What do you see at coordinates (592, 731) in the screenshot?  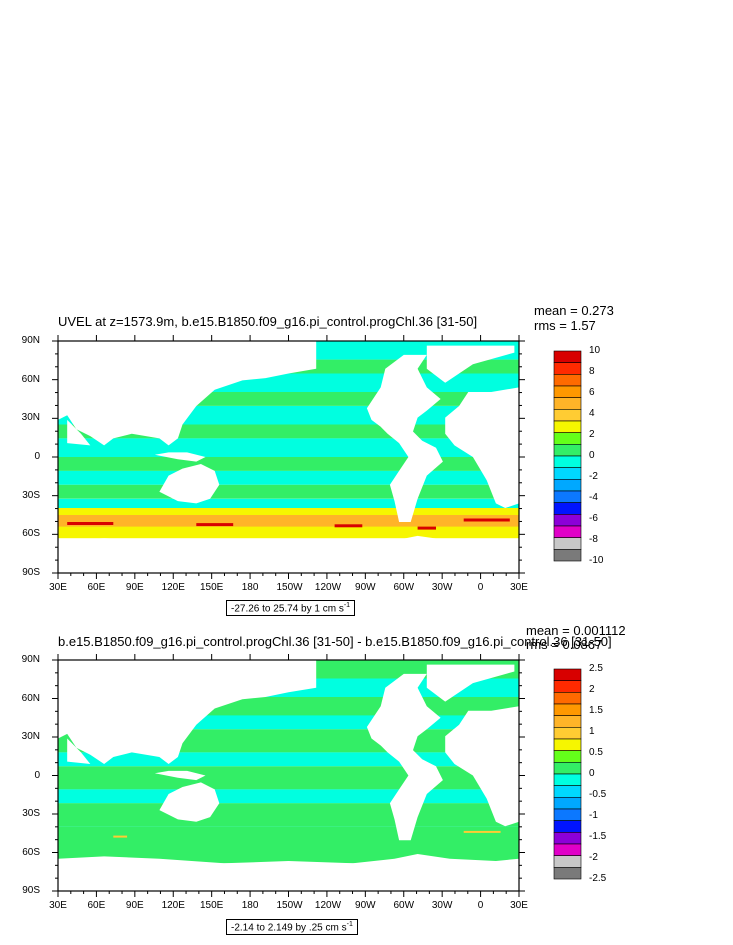 I see `colorbar-label: 1` at bounding box center [592, 731].